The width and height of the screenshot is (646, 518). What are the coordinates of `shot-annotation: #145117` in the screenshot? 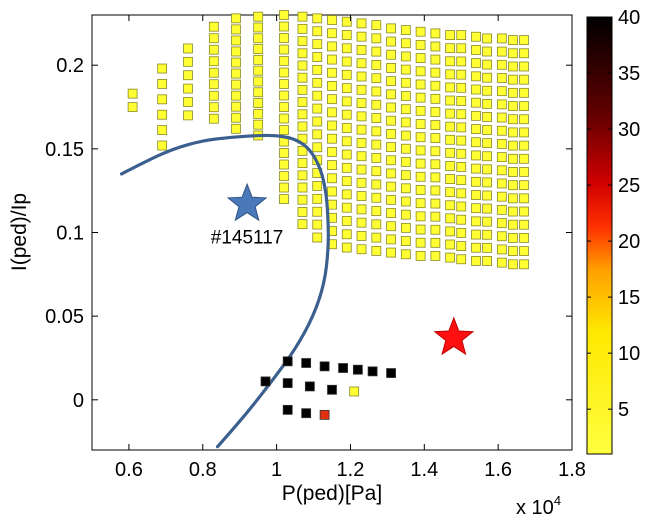 It's located at (247, 238).